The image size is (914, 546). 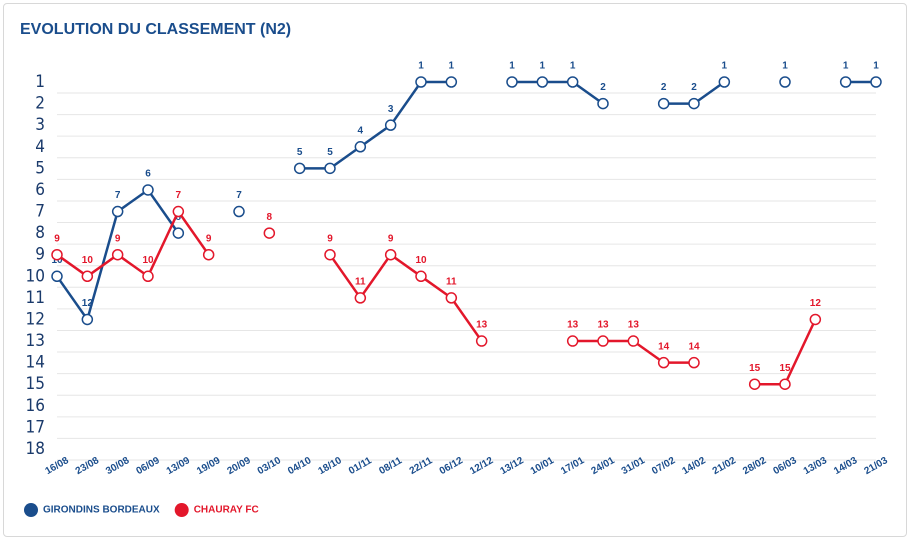 What do you see at coordinates (451, 282) in the screenshot?
I see `data-label: 11` at bounding box center [451, 282].